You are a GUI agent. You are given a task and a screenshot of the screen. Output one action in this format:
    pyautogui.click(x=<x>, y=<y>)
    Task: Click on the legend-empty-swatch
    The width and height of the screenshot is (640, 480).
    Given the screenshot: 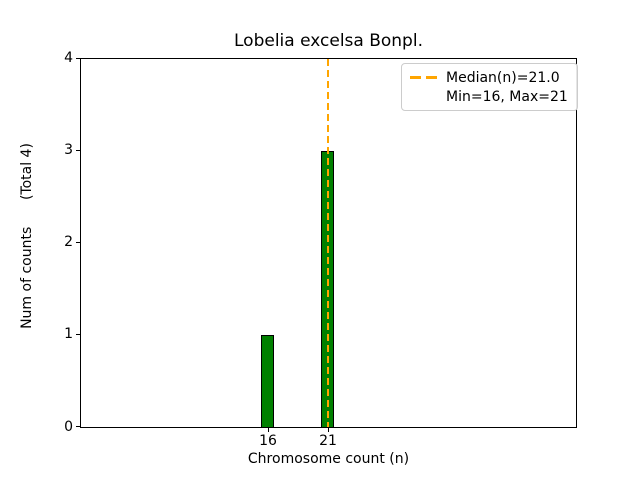 What is the action you would take?
    pyautogui.click(x=423, y=96)
    